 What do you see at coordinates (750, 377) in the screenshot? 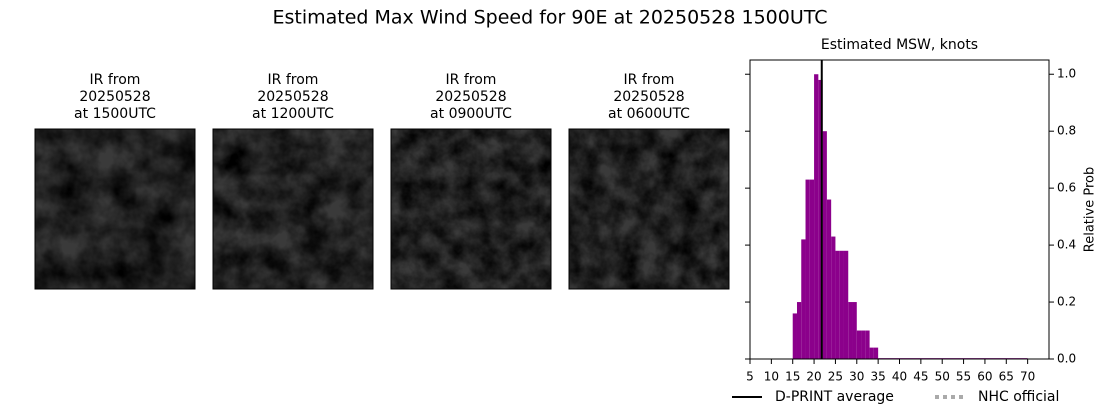
I see `x-tick-label: 5` at bounding box center [750, 377].